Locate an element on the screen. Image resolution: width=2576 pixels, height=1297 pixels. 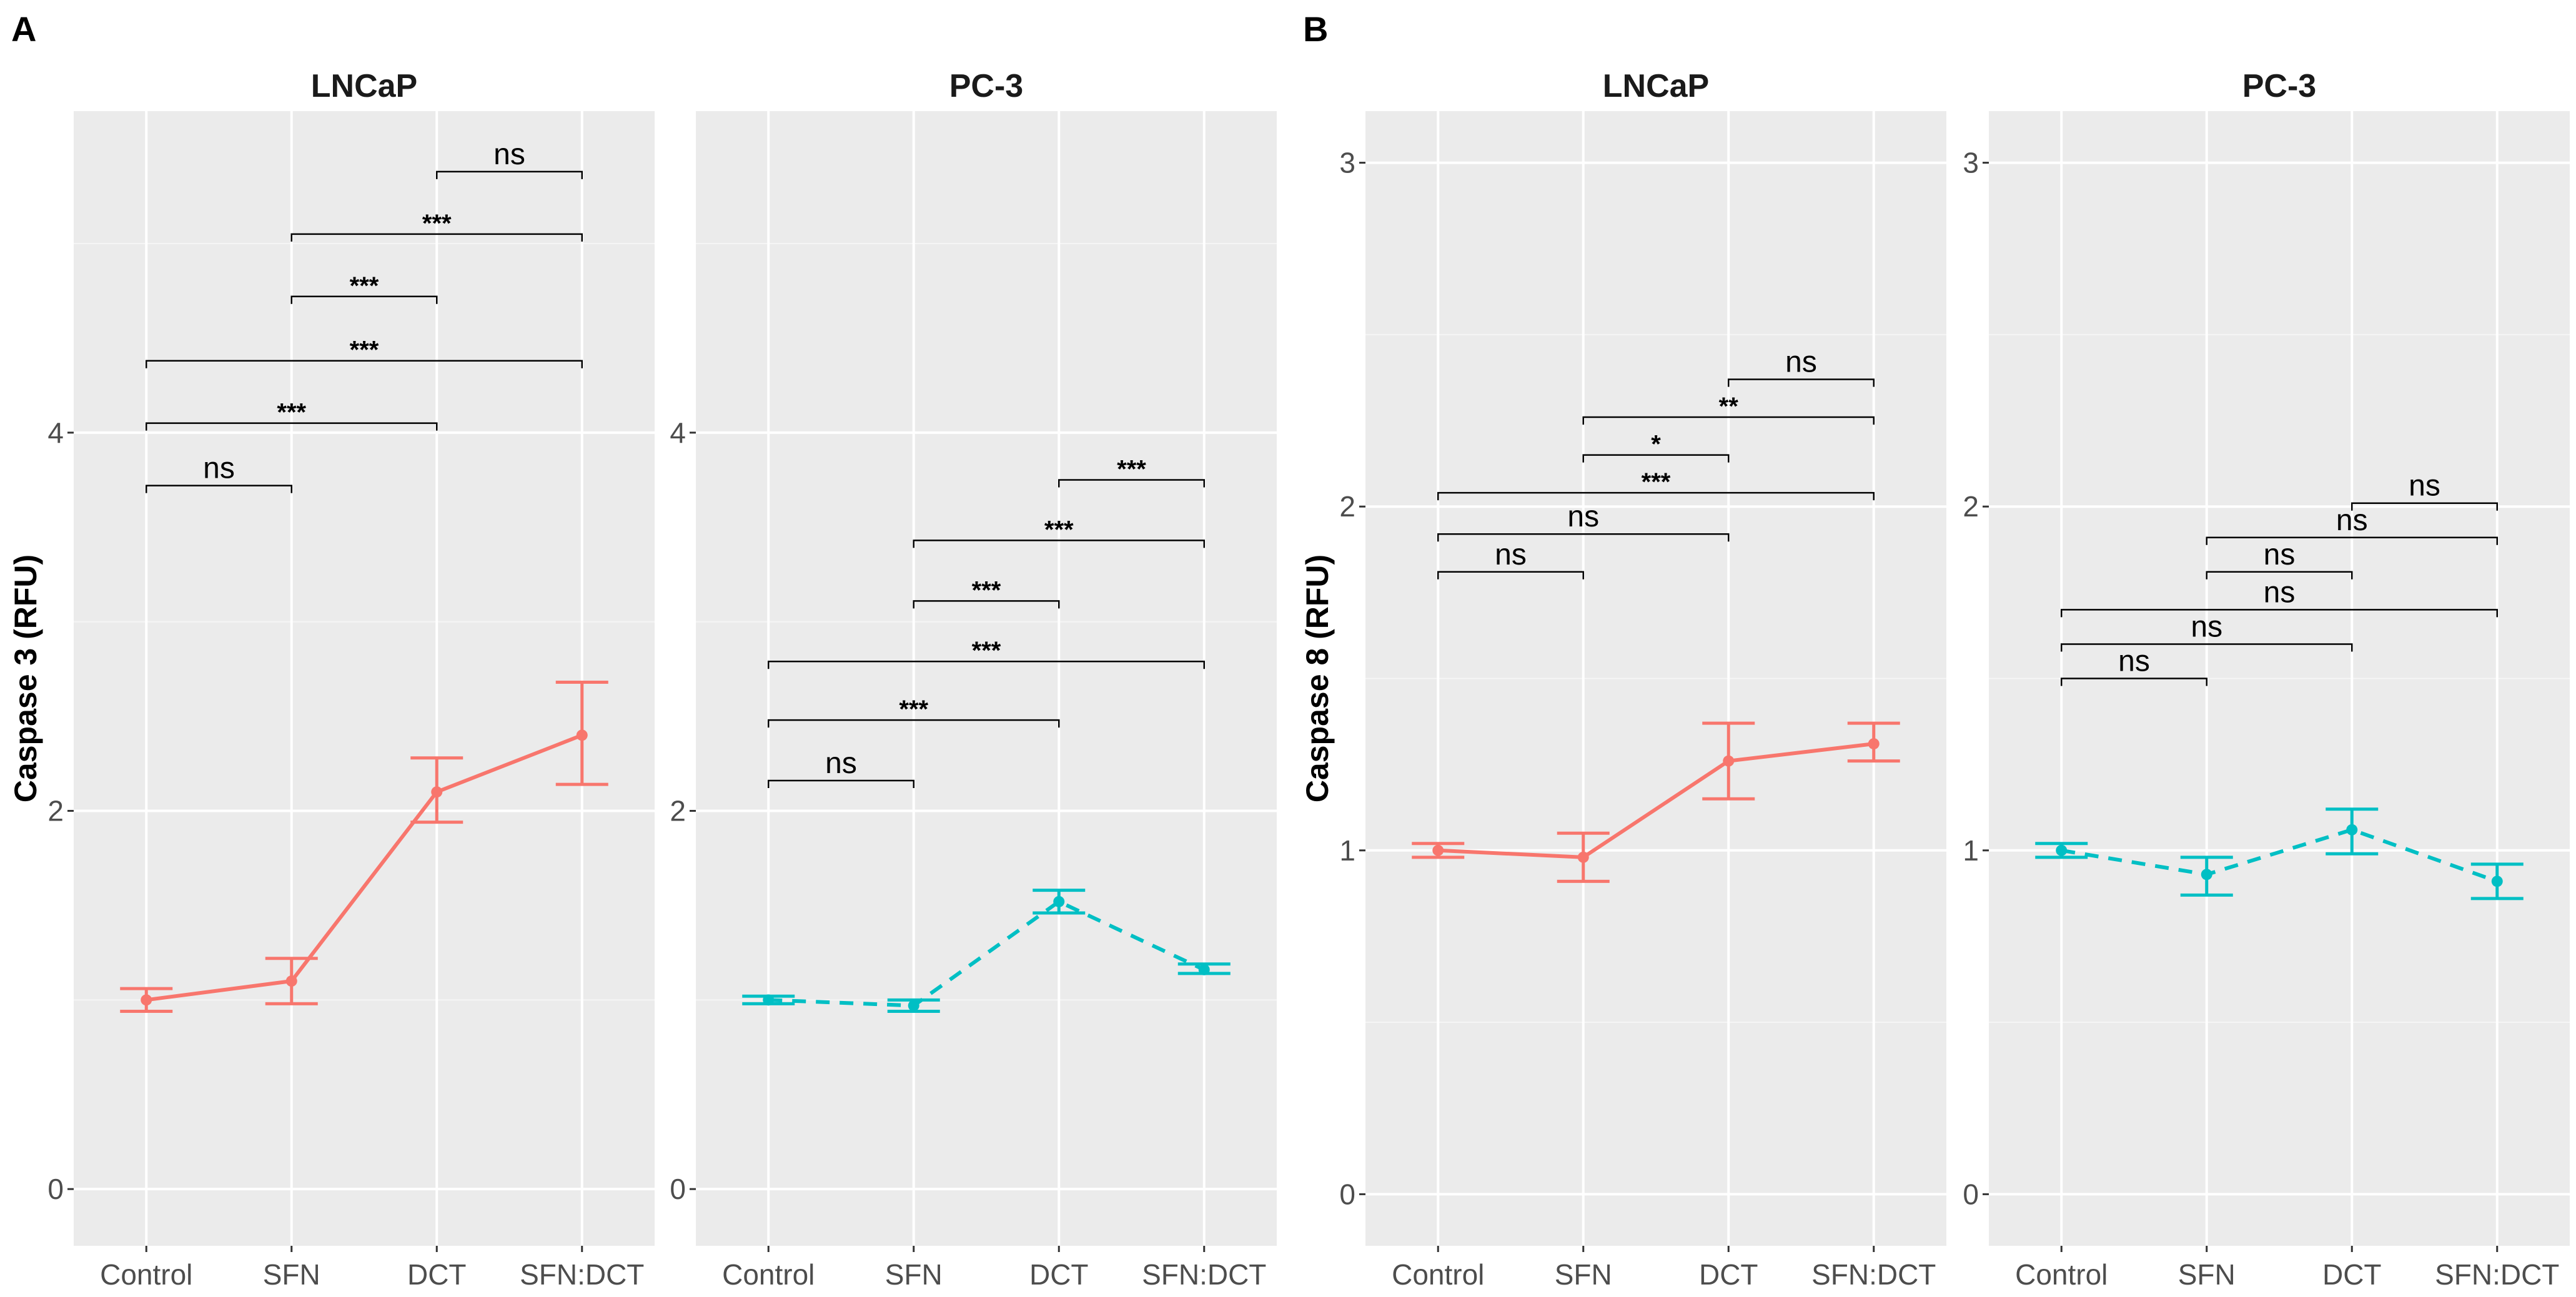
significance-label: * is located at coordinates (1656, 444).